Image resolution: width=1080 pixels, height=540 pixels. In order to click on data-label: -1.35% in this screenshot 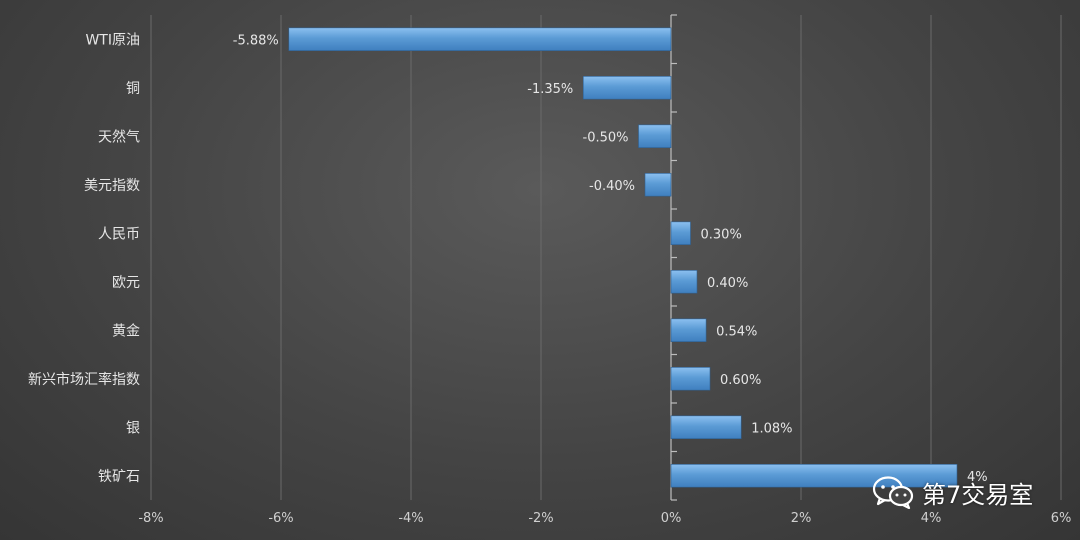, I will do `click(550, 89)`.